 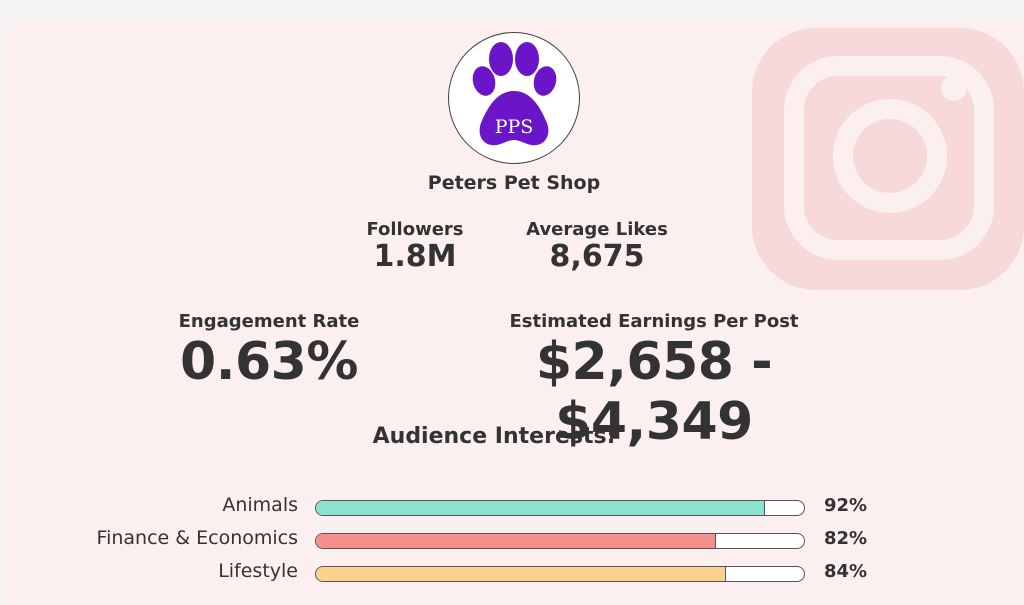 What do you see at coordinates (654, 321) in the screenshot?
I see `earnings-label: Estimated Earnings Per Post` at bounding box center [654, 321].